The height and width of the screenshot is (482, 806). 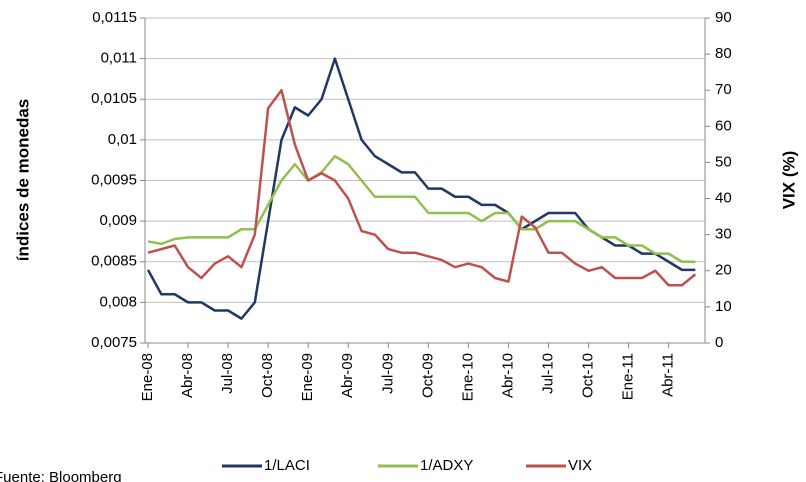 What do you see at coordinates (467, 377) in the screenshot?
I see `x-tick-label: Ene-10` at bounding box center [467, 377].